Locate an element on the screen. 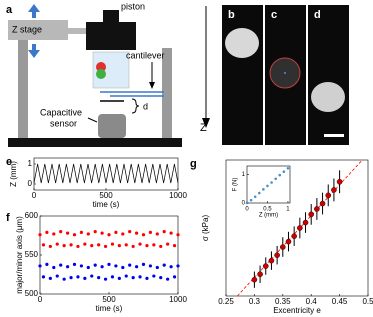 The height and width of the screenshot is (317, 373). panel-label: g is located at coordinates (193, 164).